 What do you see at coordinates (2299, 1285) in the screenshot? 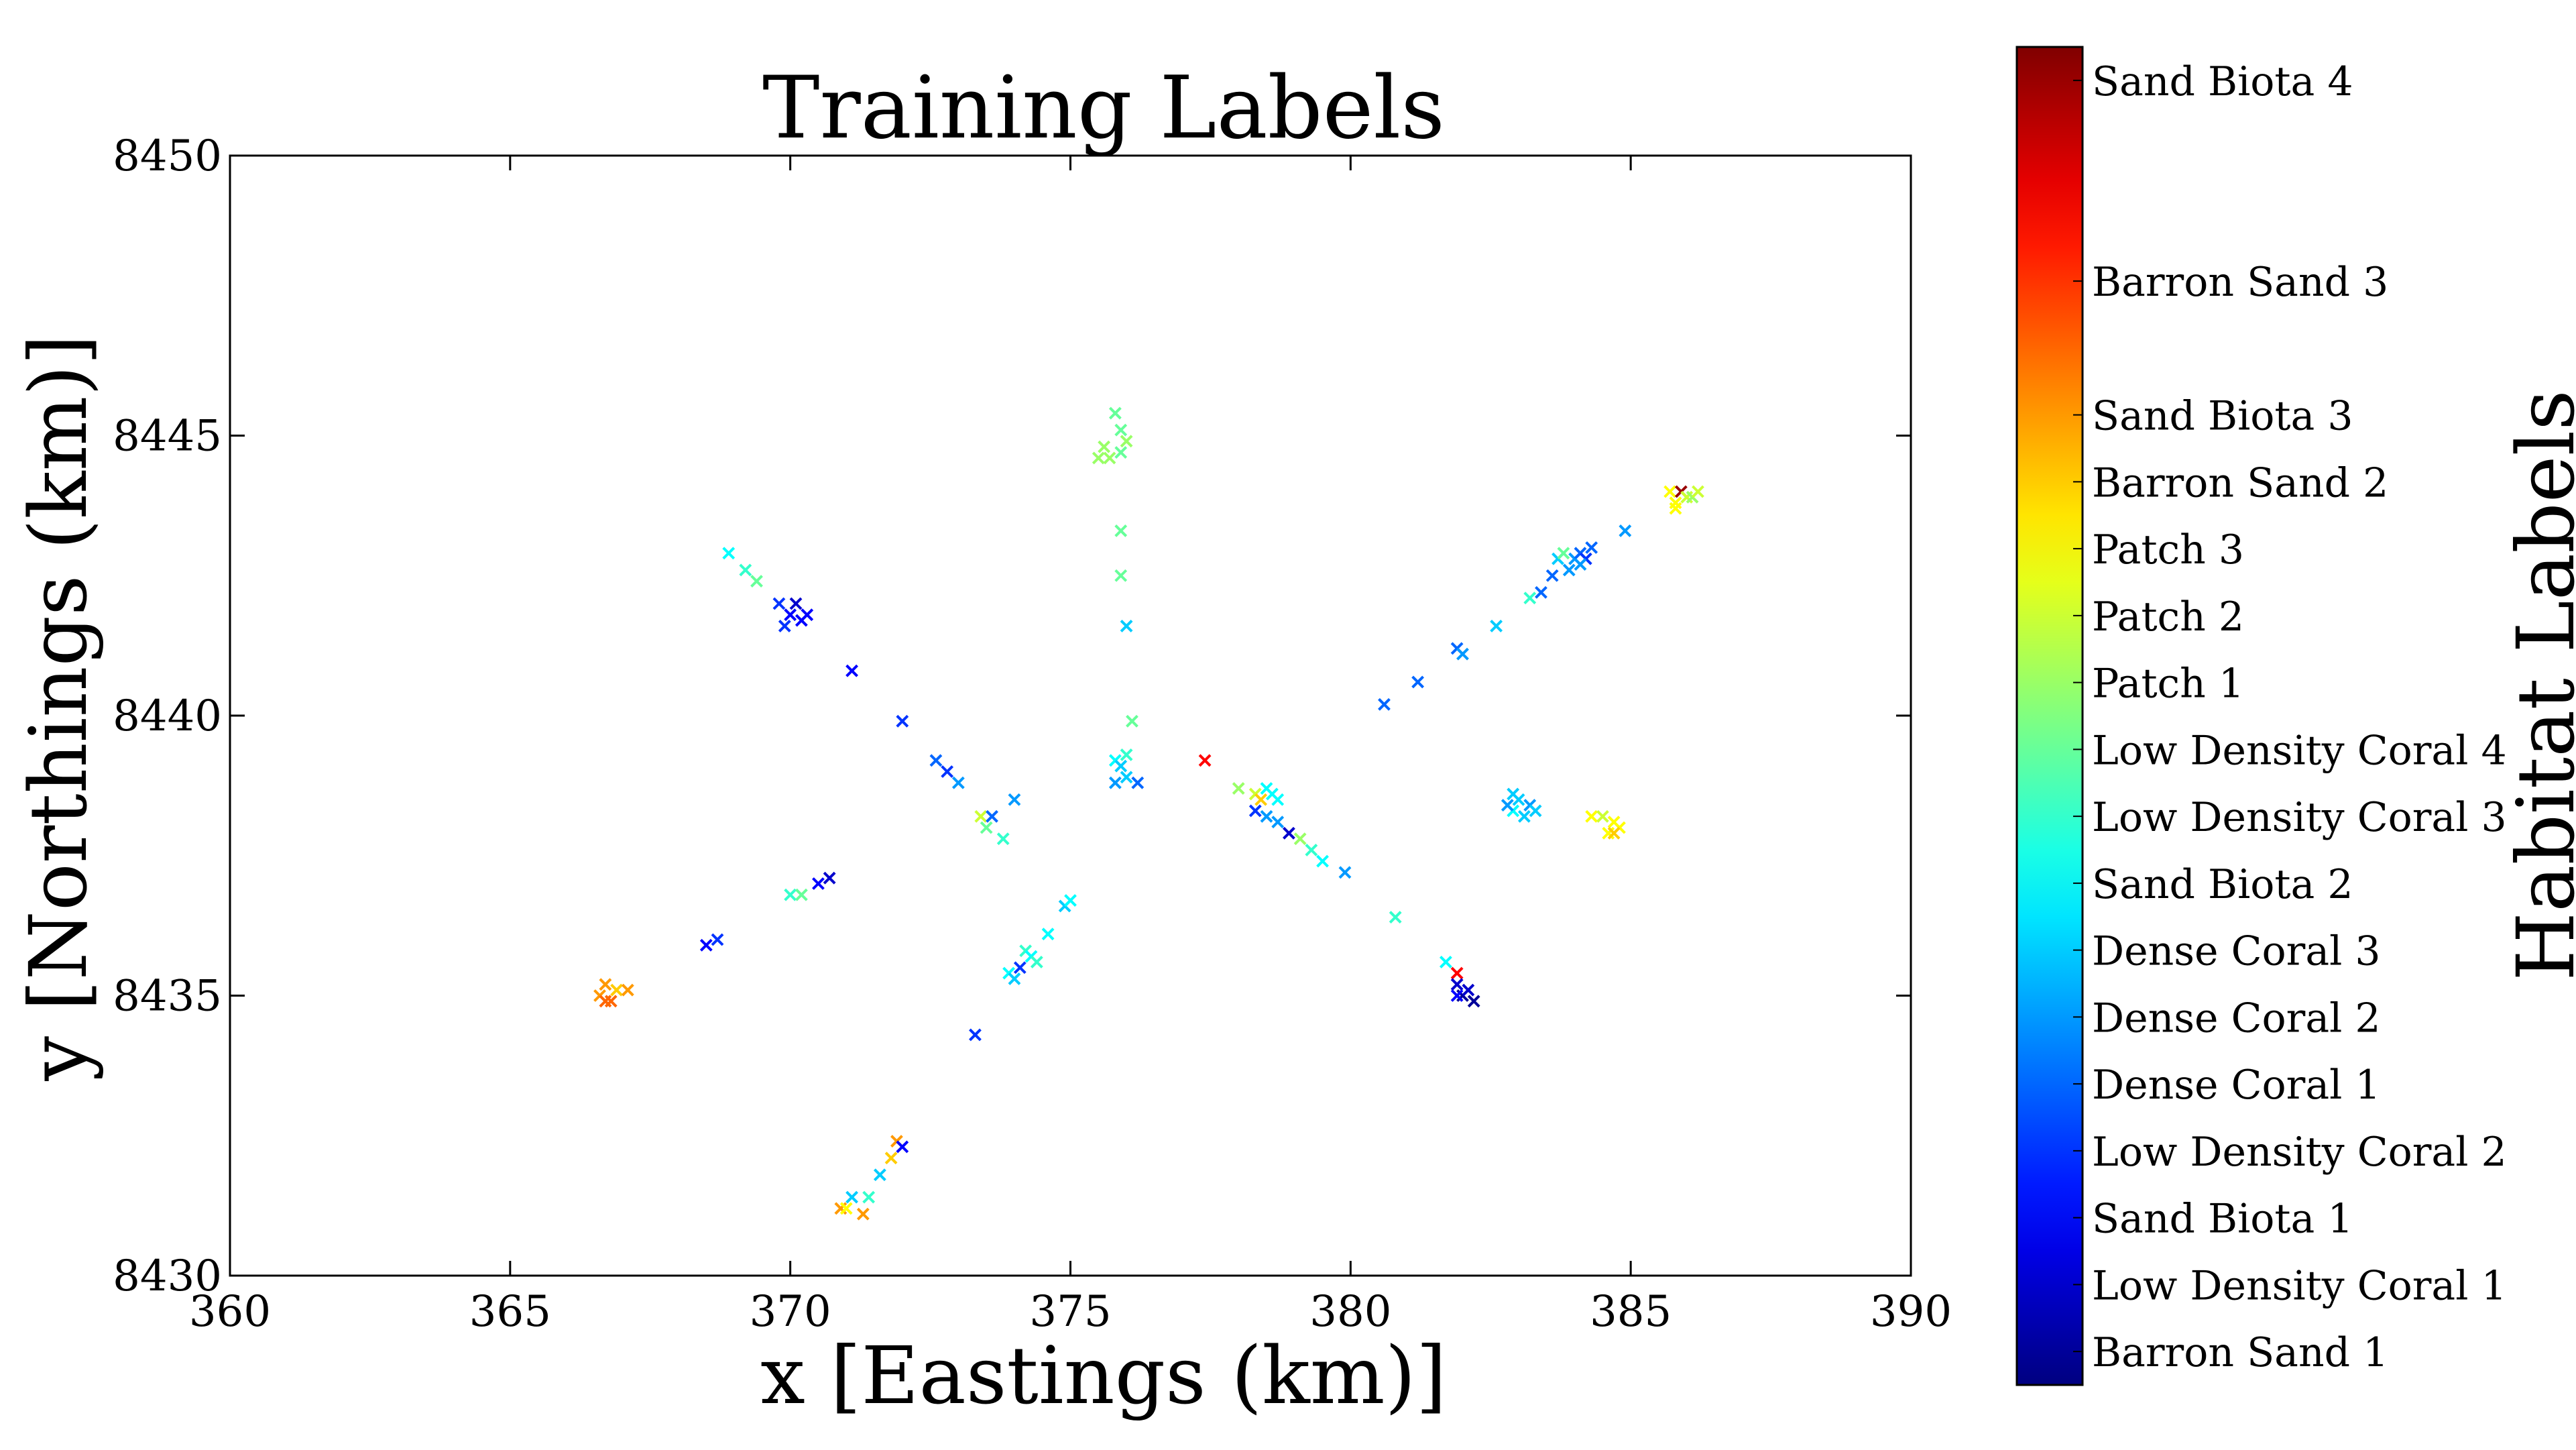
I see `colorbar-tick-label: Low Density Coral 1` at bounding box center [2299, 1285].